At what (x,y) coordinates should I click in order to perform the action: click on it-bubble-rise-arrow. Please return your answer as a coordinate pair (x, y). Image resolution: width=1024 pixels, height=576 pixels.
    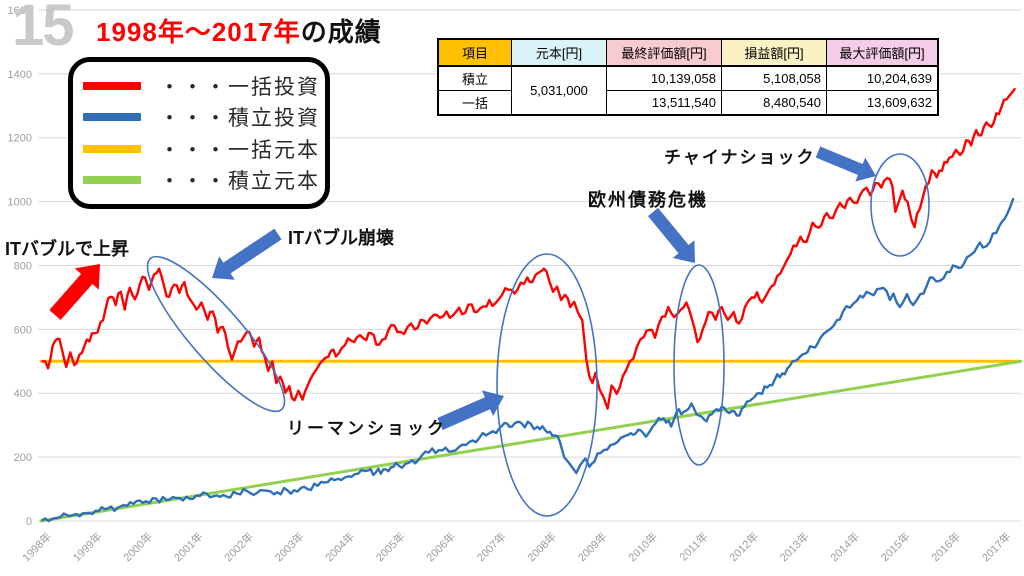
    Looking at the image, I should click on (74, 292).